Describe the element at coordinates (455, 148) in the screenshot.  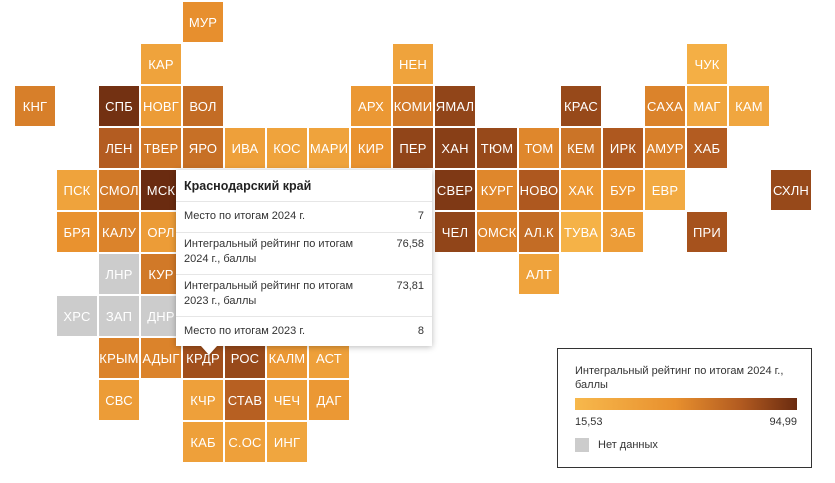
I see `region-tile: ХАН` at that location.